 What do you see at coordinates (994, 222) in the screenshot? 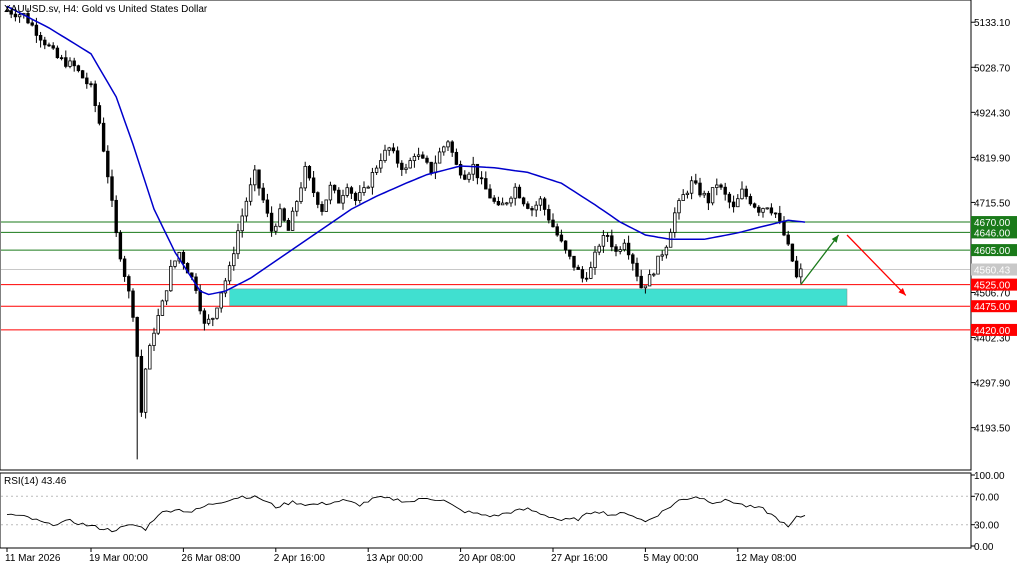
I see `level-badge` at bounding box center [994, 222].